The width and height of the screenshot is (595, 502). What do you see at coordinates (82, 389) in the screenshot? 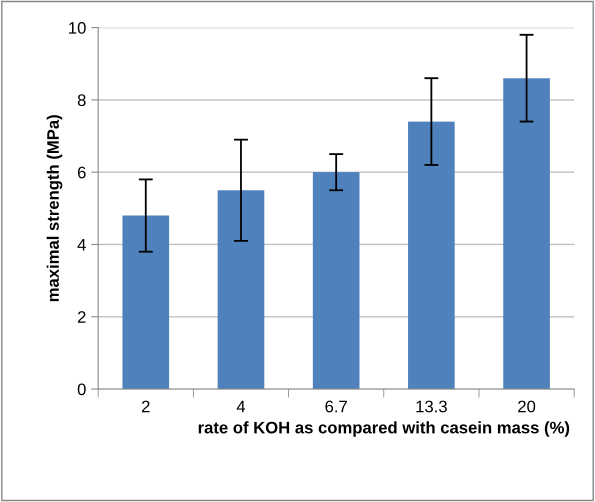
I see `y-tick-label: 0` at bounding box center [82, 389].